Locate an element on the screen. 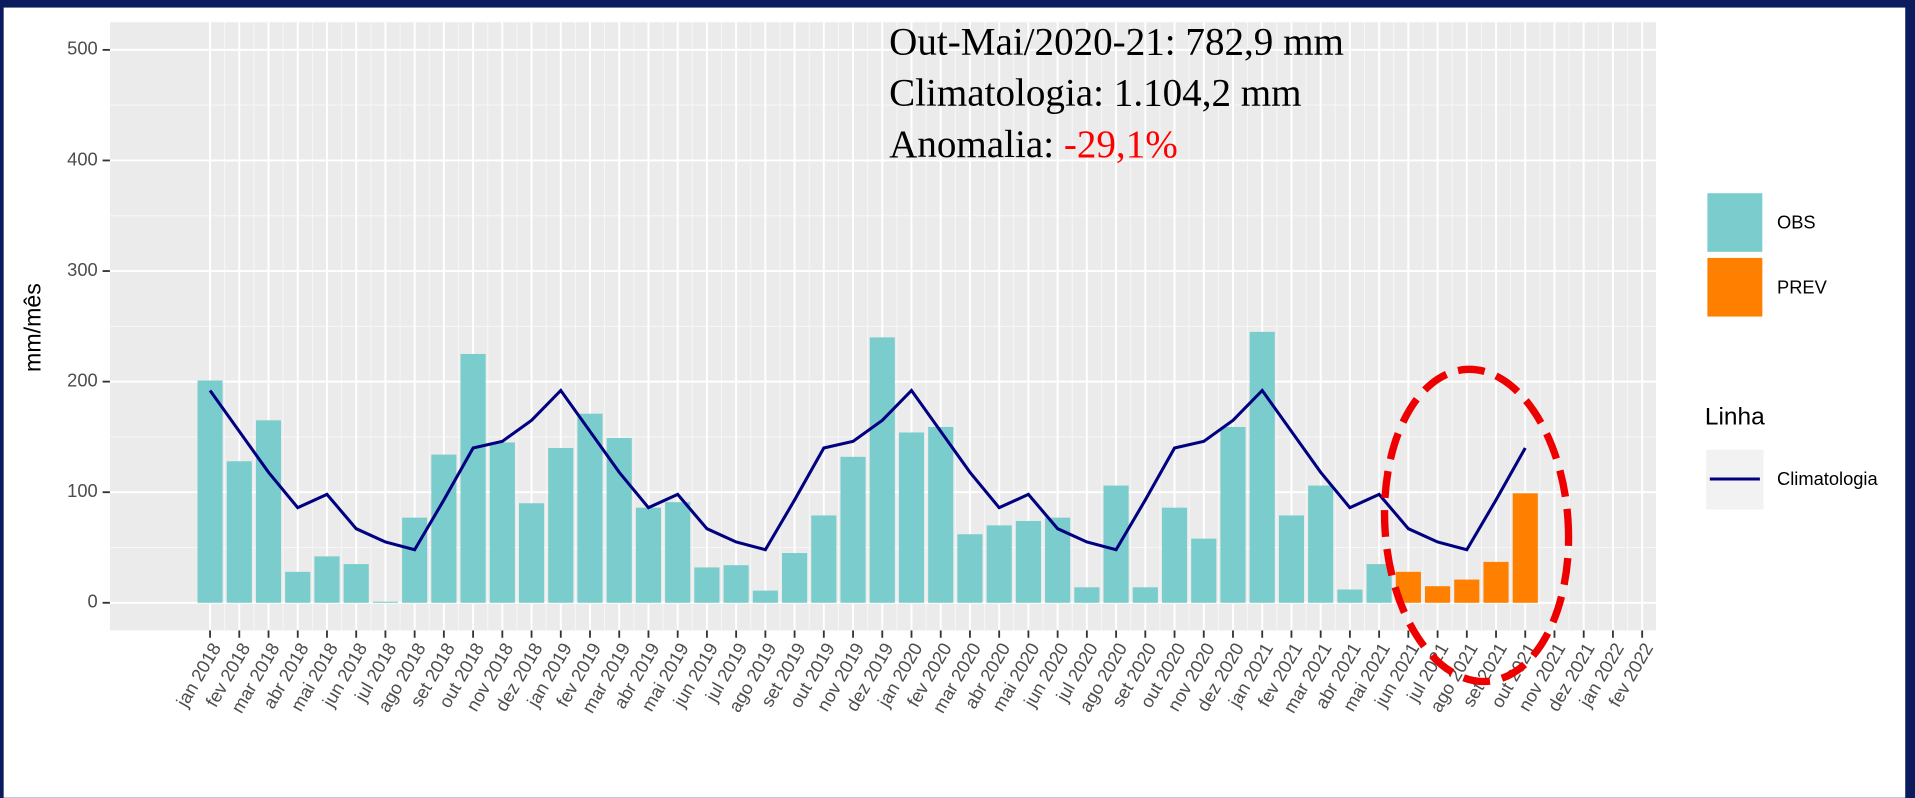 The image size is (1915, 798). anomaly-label: Anomalia: is located at coordinates (971, 144).